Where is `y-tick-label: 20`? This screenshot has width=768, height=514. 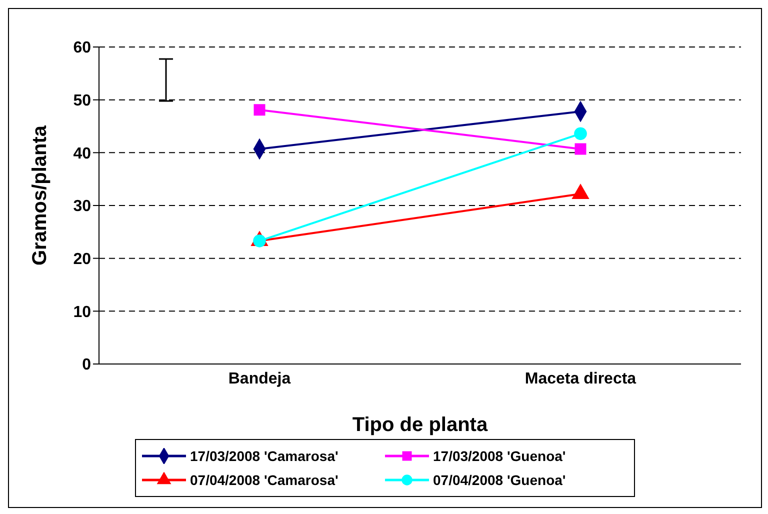
y-tick-label: 20 is located at coordinates (82, 259).